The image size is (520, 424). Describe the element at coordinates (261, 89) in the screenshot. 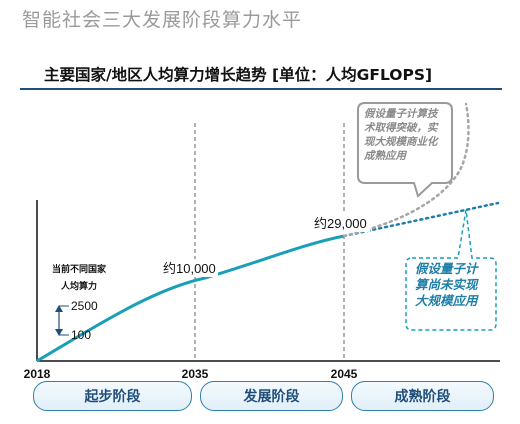

I see `title-underline` at that location.